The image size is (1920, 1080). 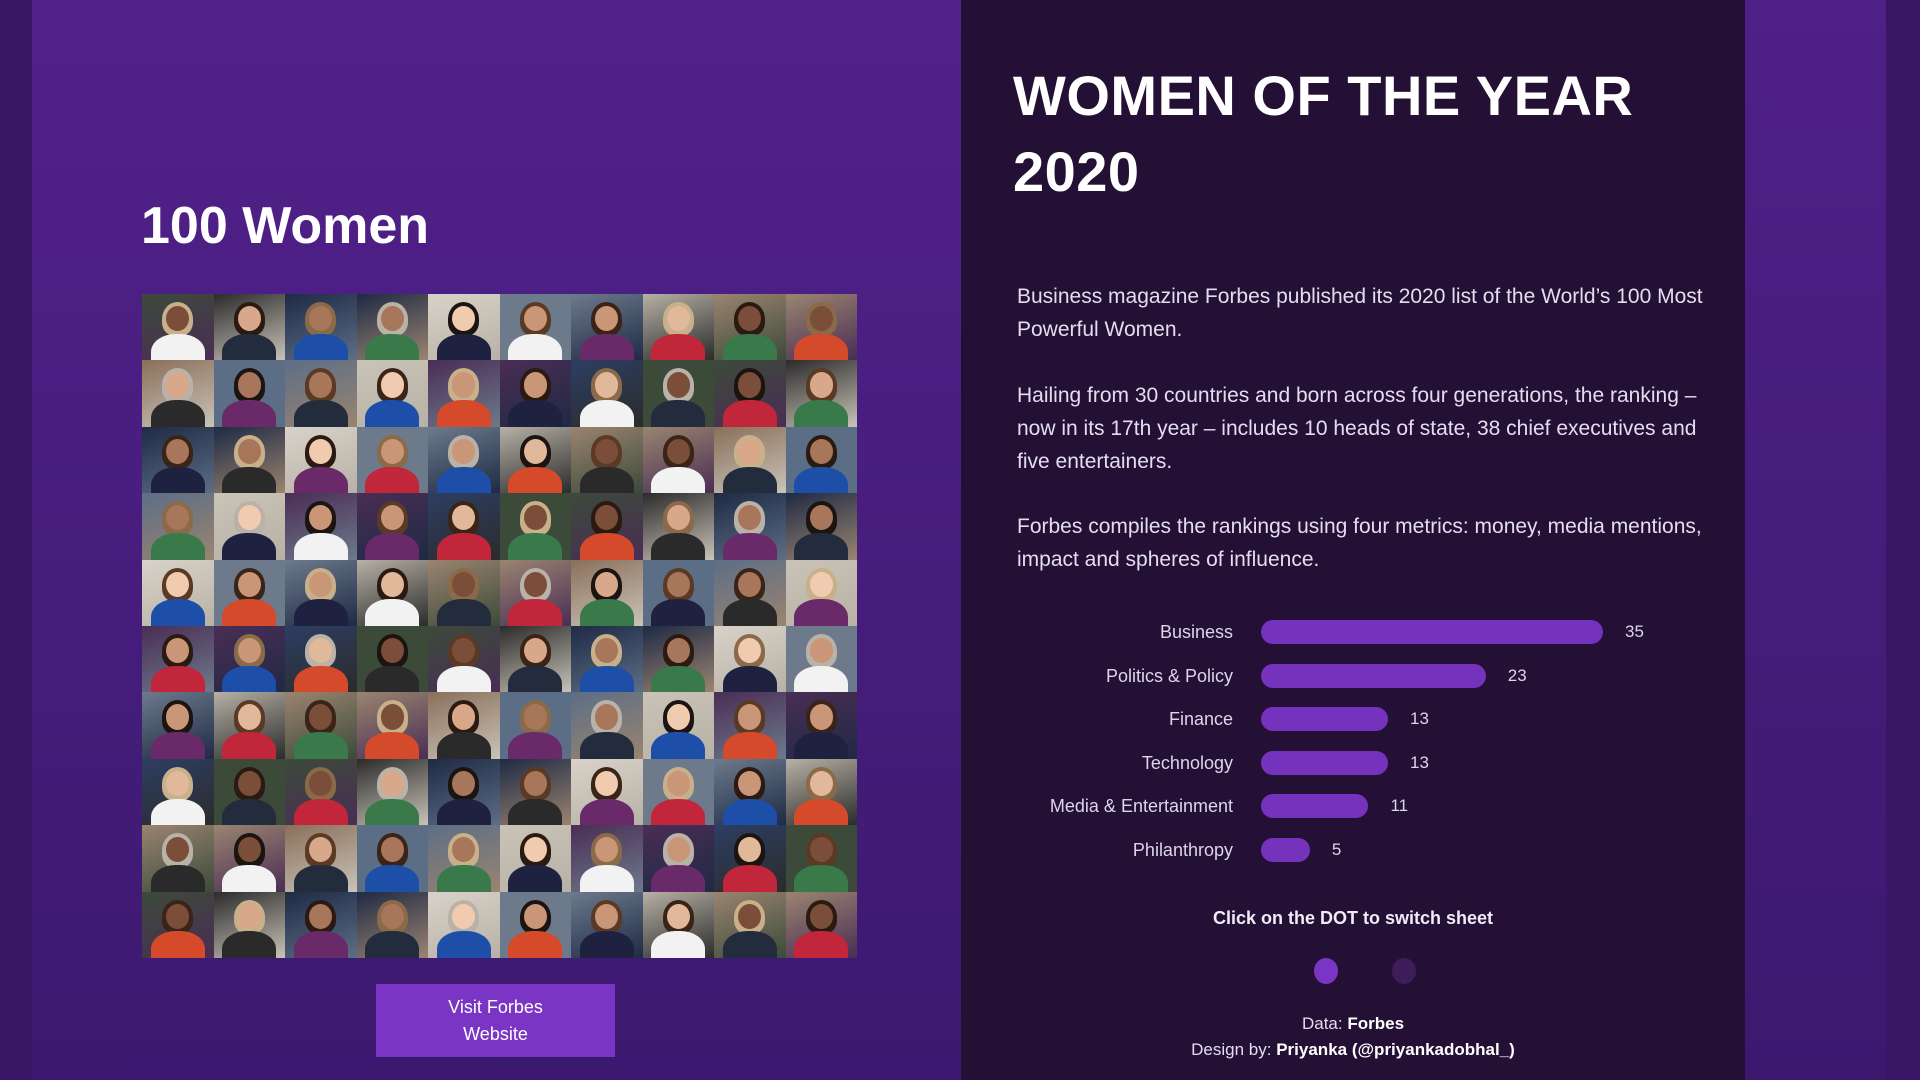 What do you see at coordinates (1815, 540) in the screenshot?
I see `right-edge-strip` at bounding box center [1815, 540].